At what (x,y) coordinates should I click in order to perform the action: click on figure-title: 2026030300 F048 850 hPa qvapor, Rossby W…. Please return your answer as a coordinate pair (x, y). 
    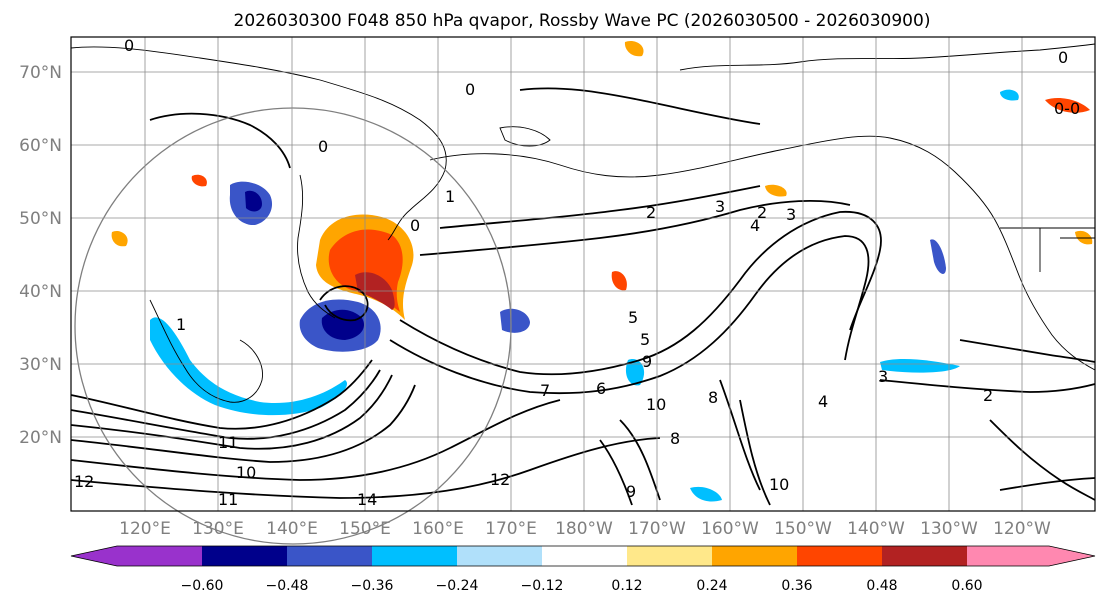
    Looking at the image, I should click on (582, 21).